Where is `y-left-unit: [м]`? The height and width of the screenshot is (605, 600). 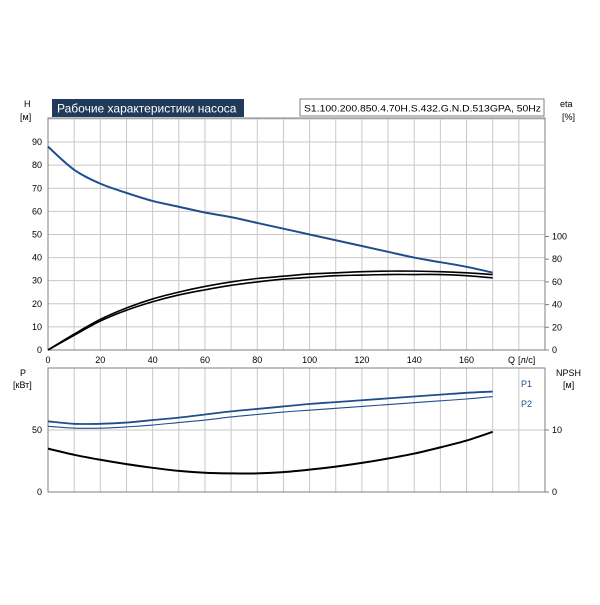
y-left-unit: [м] is located at coordinates (25, 117).